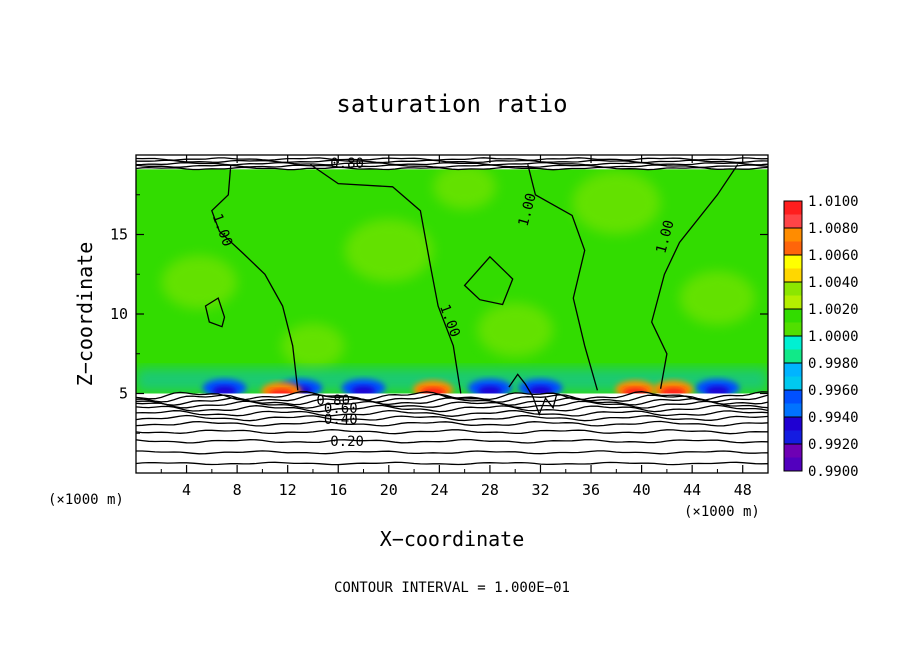  Describe the element at coordinates (86, 500) in the screenshot. I see `x-unit-left: (×1000 m)` at that location.